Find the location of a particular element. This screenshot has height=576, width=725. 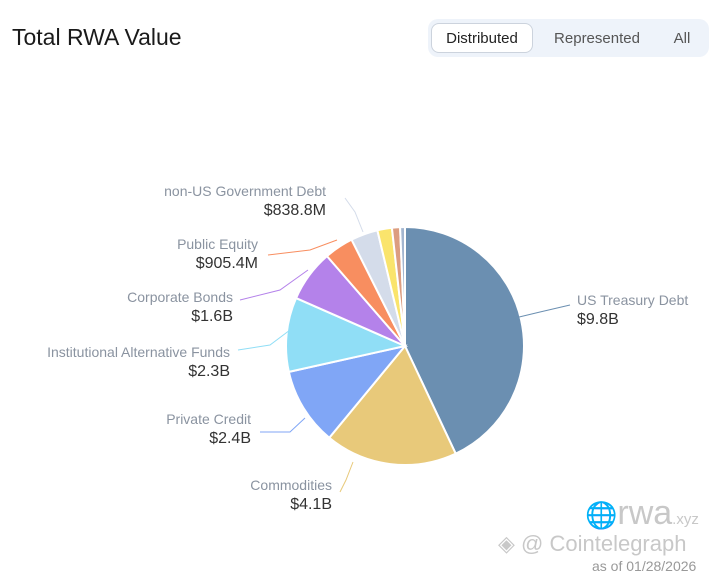

label-commodities: Commodities $4.1B is located at coordinates (291, 495).